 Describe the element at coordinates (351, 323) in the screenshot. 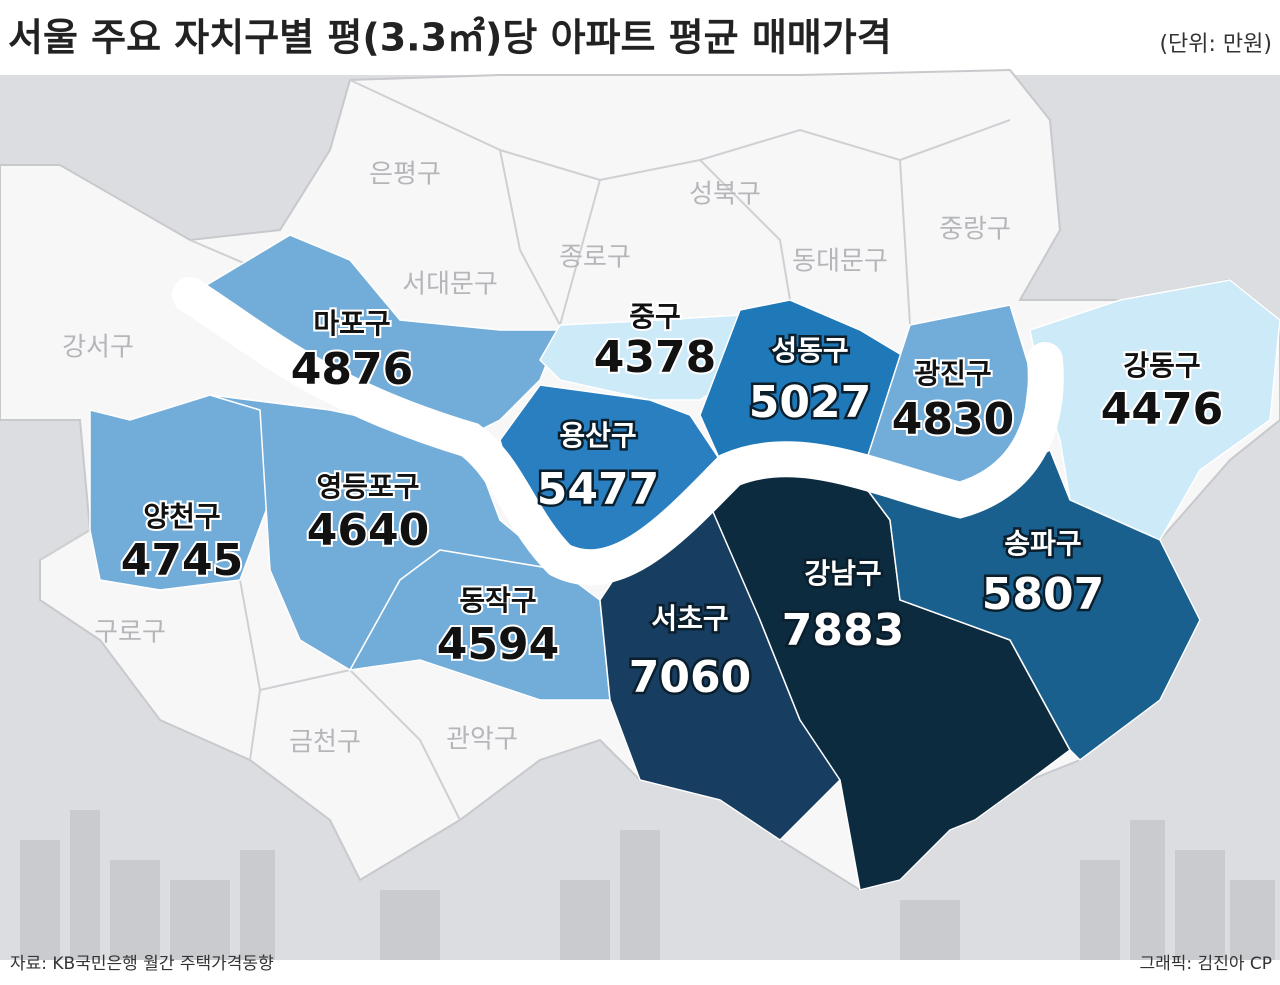

I see `district-name: 마포구` at that location.